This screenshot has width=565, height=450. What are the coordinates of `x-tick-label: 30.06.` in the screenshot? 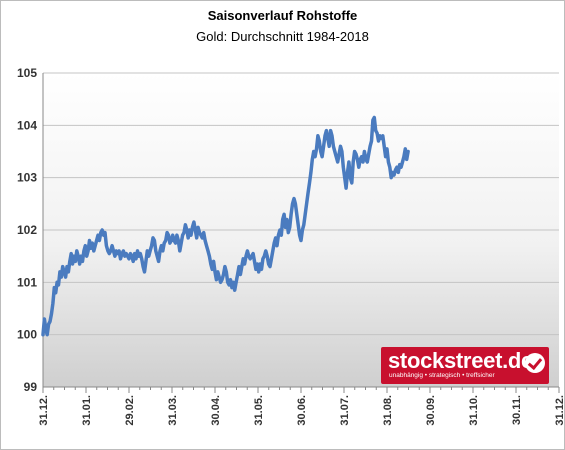 It's located at (302, 410).